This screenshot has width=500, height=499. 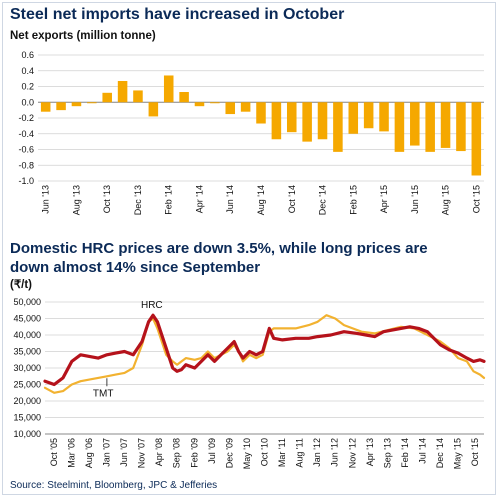 I want to click on chart1-subtitle: Net exports (million tonne), so click(x=83, y=36).